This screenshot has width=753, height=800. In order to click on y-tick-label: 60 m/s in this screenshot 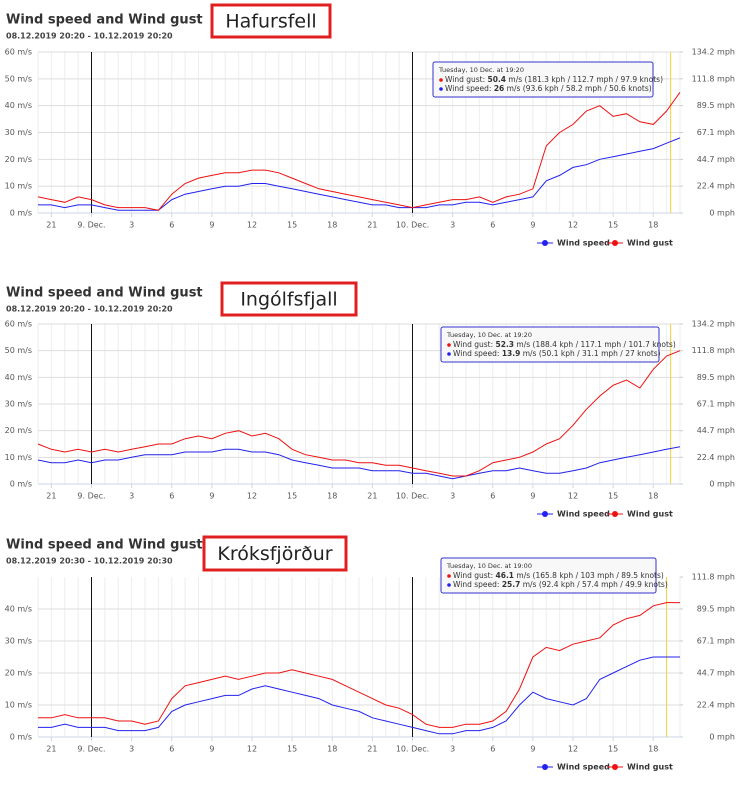, I will do `click(18, 52)`.